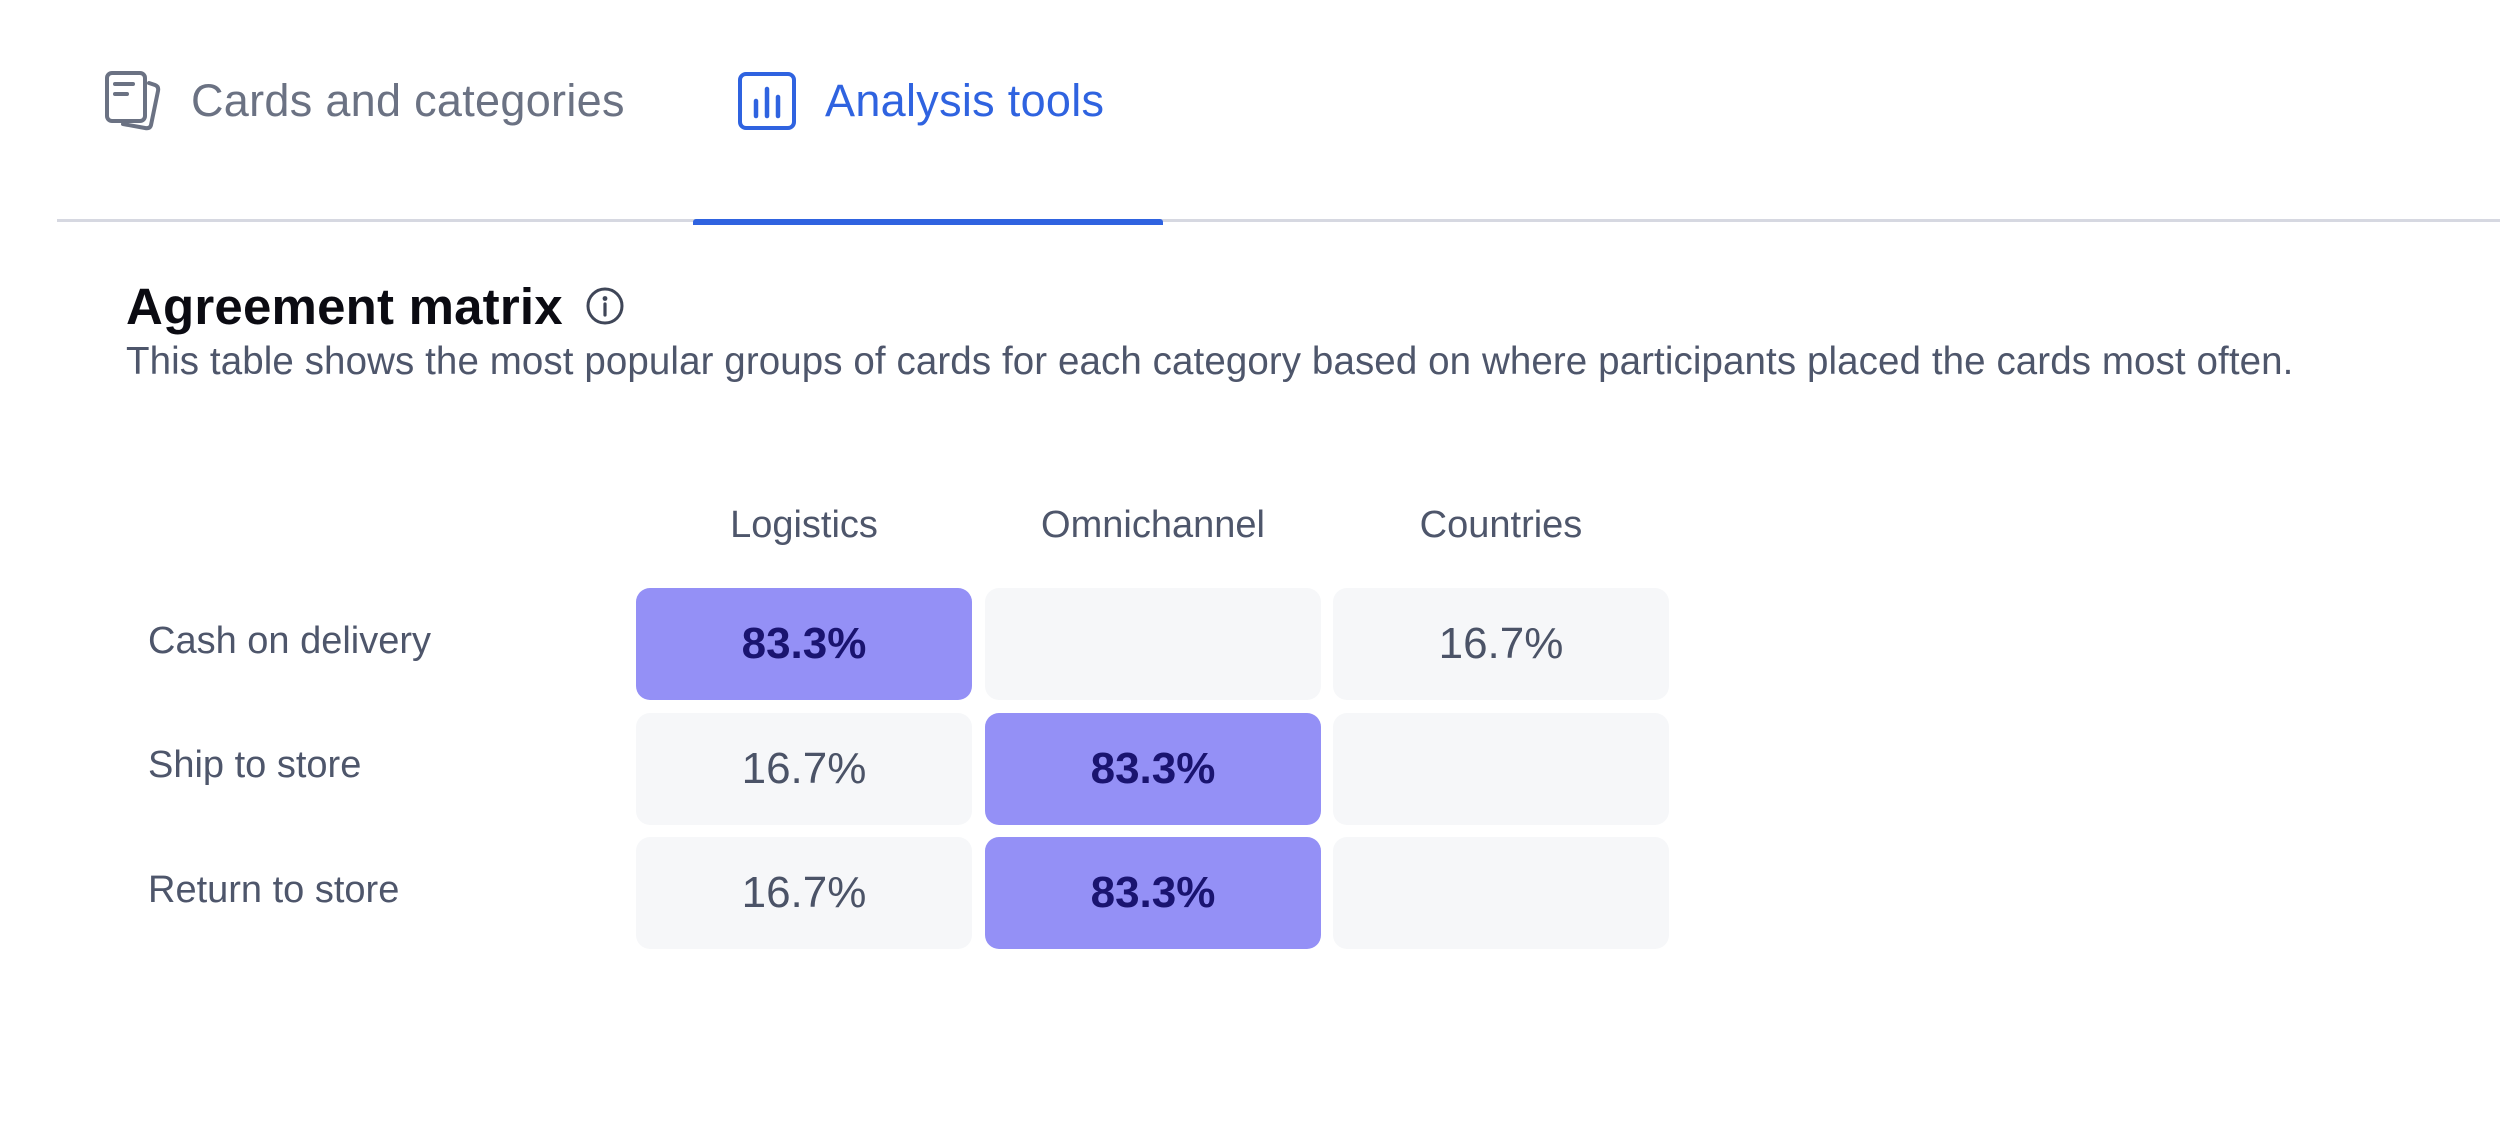 This screenshot has width=2500, height=1121. I want to click on info-icon, so click(605, 306).